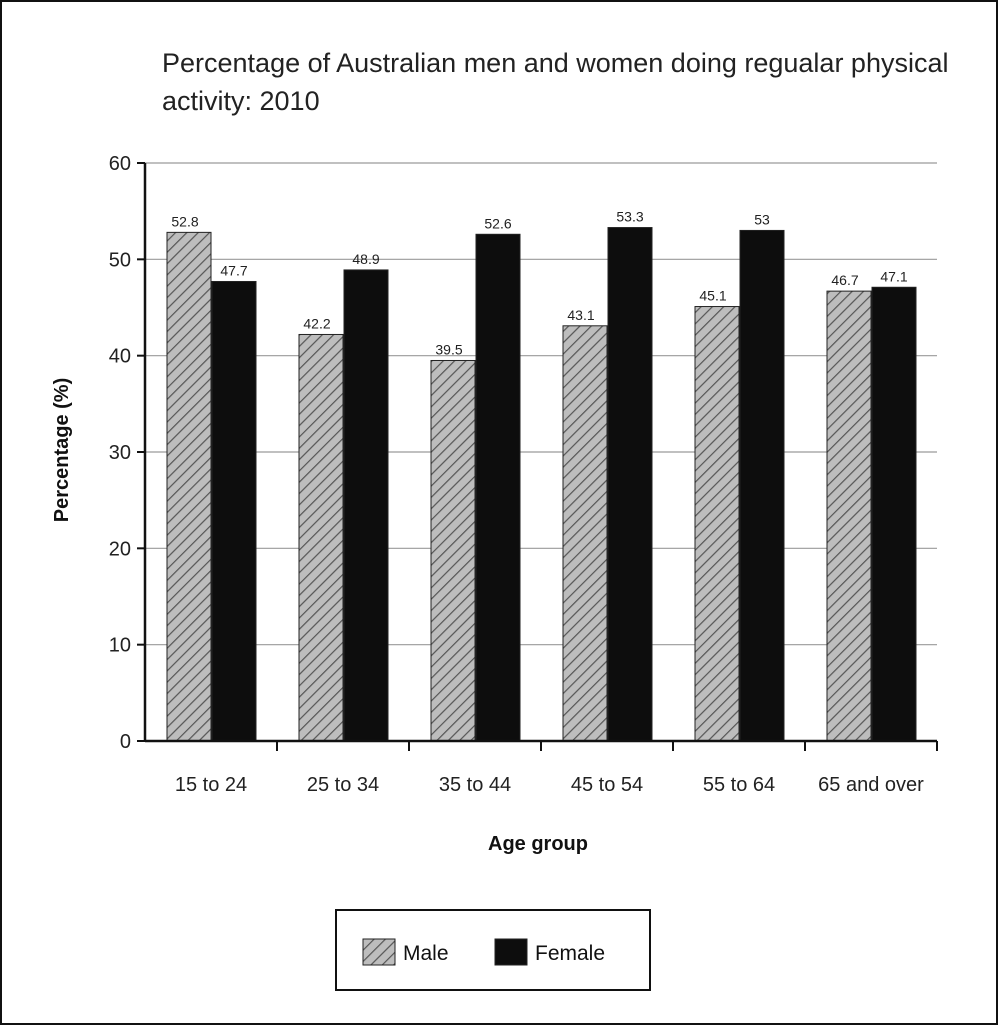 Image resolution: width=998 pixels, height=1025 pixels. Describe the element at coordinates (712, 296) in the screenshot. I see `data-label-male: 45.1` at that location.